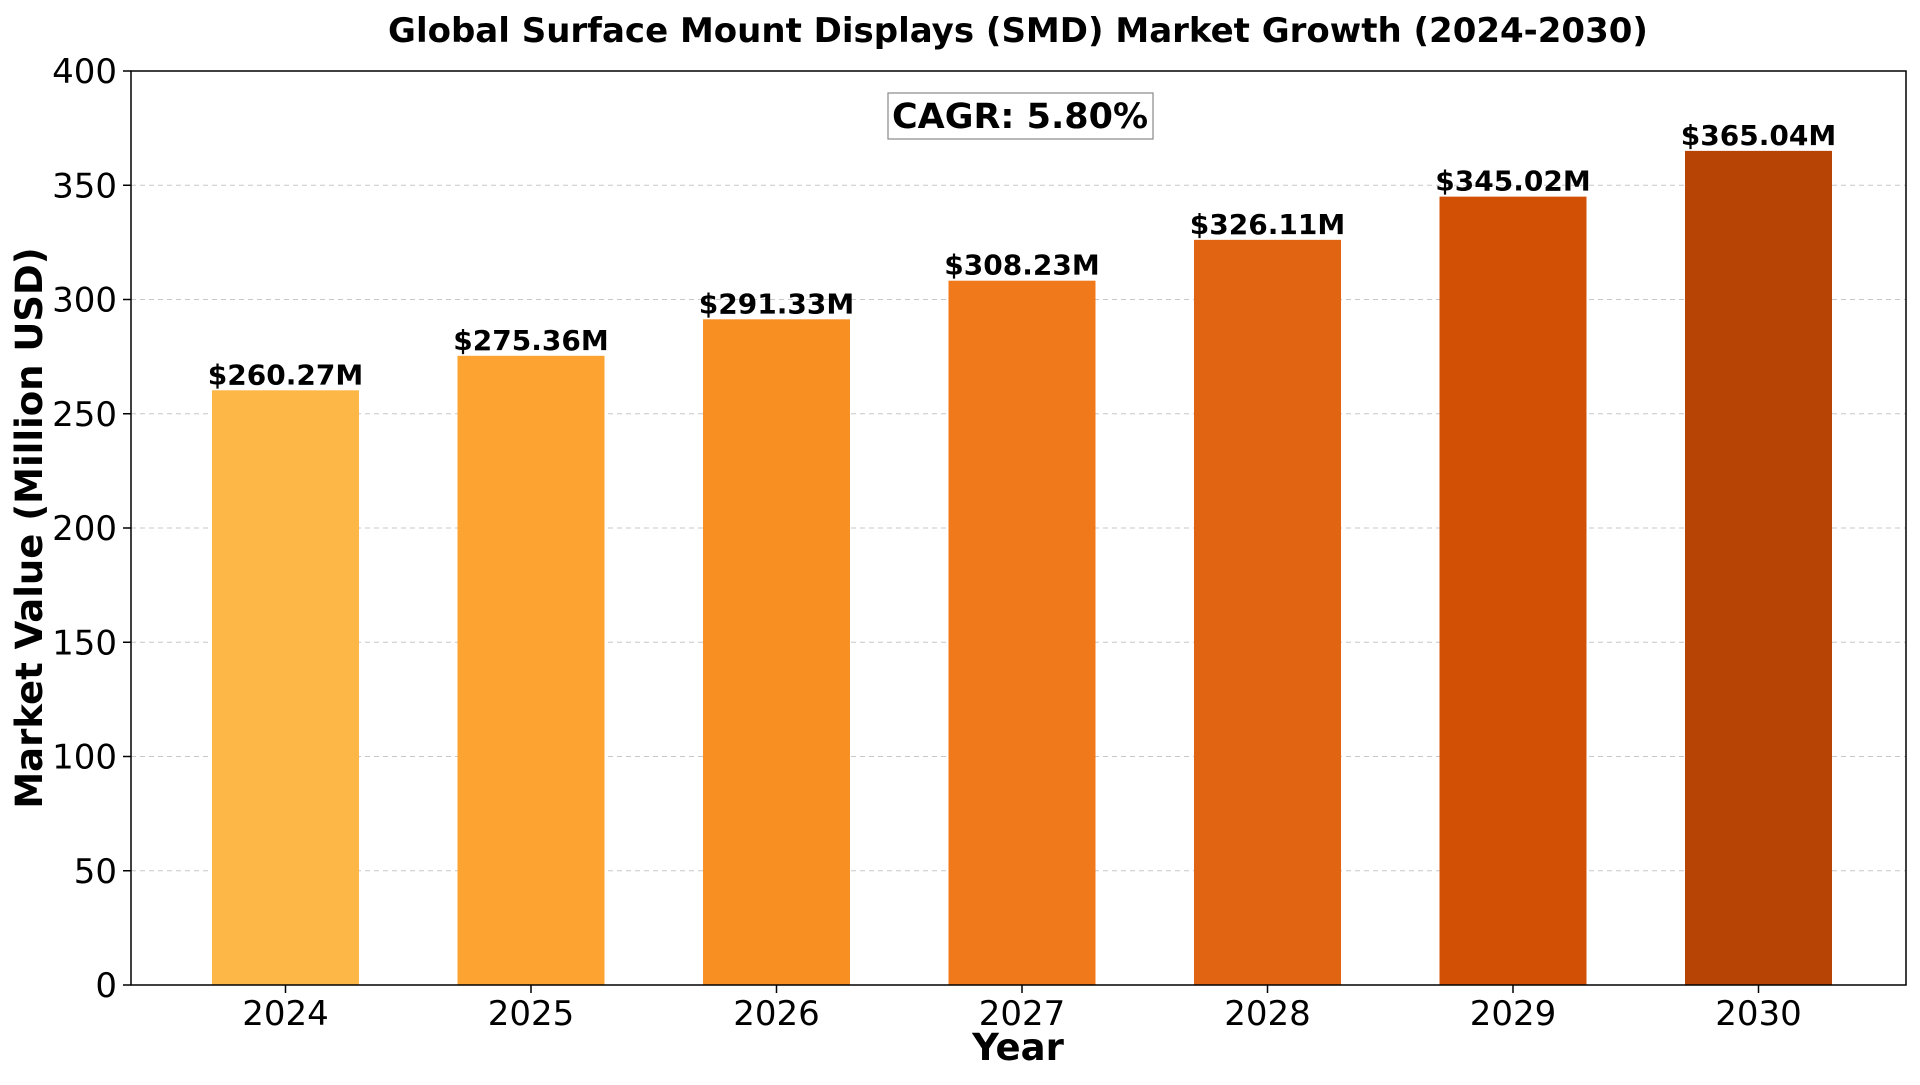 Image resolution: width=1920 pixels, height=1085 pixels. Describe the element at coordinates (84, 758) in the screenshot. I see `y-tick-label: 100` at that location.